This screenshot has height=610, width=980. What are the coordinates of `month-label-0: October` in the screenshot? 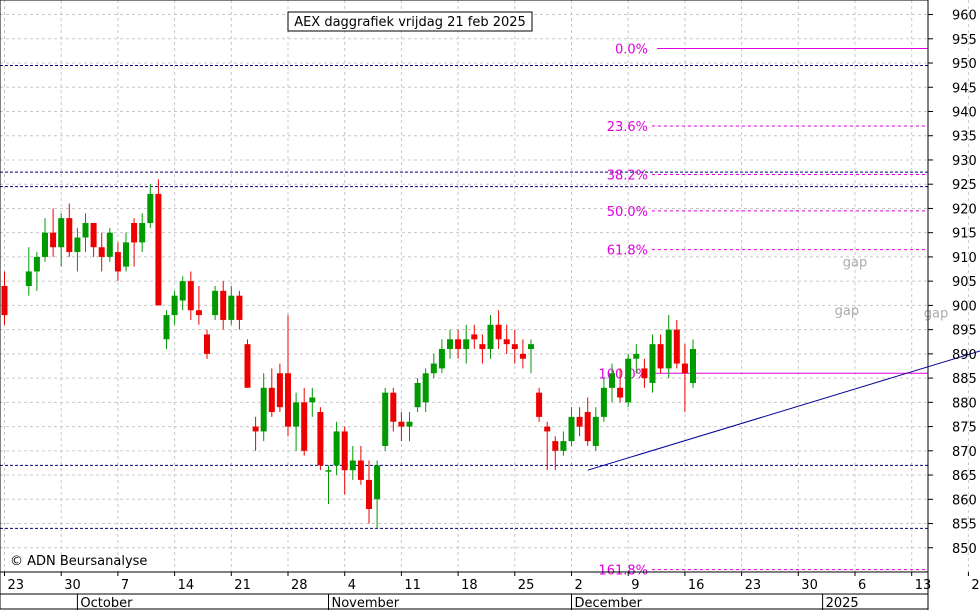 It's located at (106, 603).